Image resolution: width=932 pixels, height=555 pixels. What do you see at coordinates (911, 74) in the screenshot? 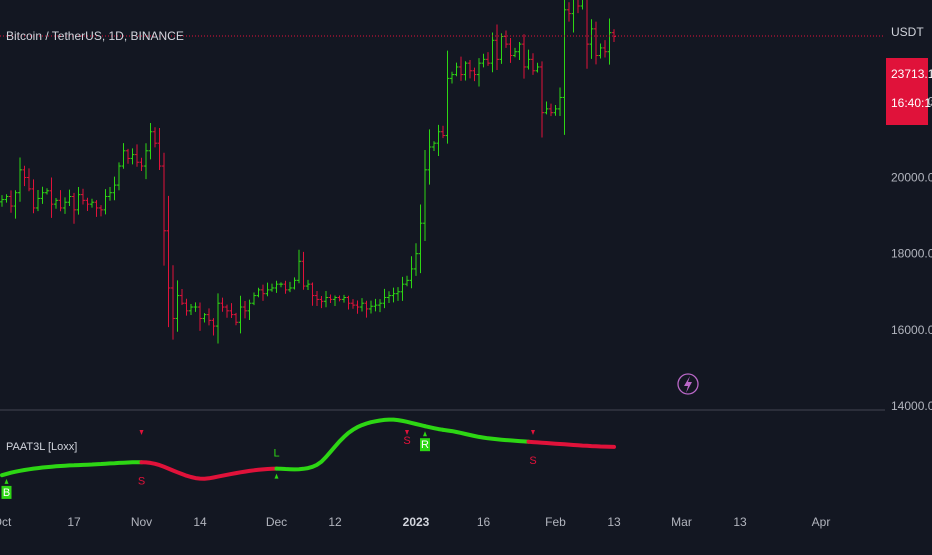
I see `last-price-label: 23713.10` at bounding box center [911, 74].